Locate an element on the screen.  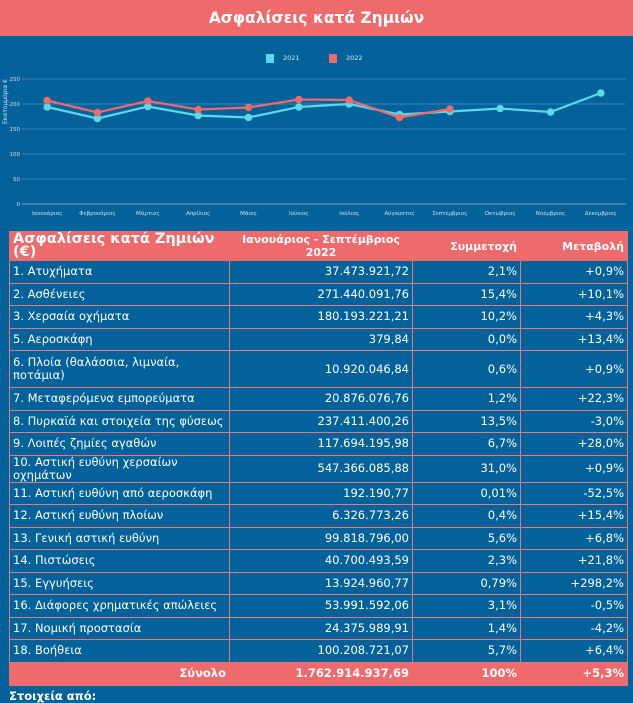
row-share: 1,2% is located at coordinates (466, 399).